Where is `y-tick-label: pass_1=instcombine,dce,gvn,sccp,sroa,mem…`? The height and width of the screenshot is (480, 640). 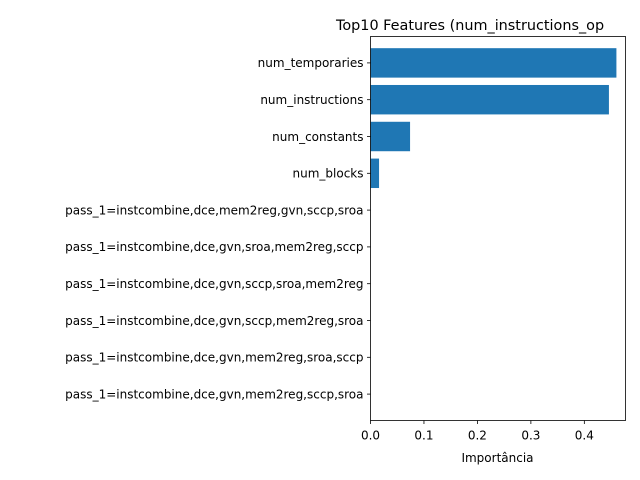
y-tick-label: pass_1=instcombine,dce,gvn,sccp,sroa,mem… is located at coordinates (214, 284).